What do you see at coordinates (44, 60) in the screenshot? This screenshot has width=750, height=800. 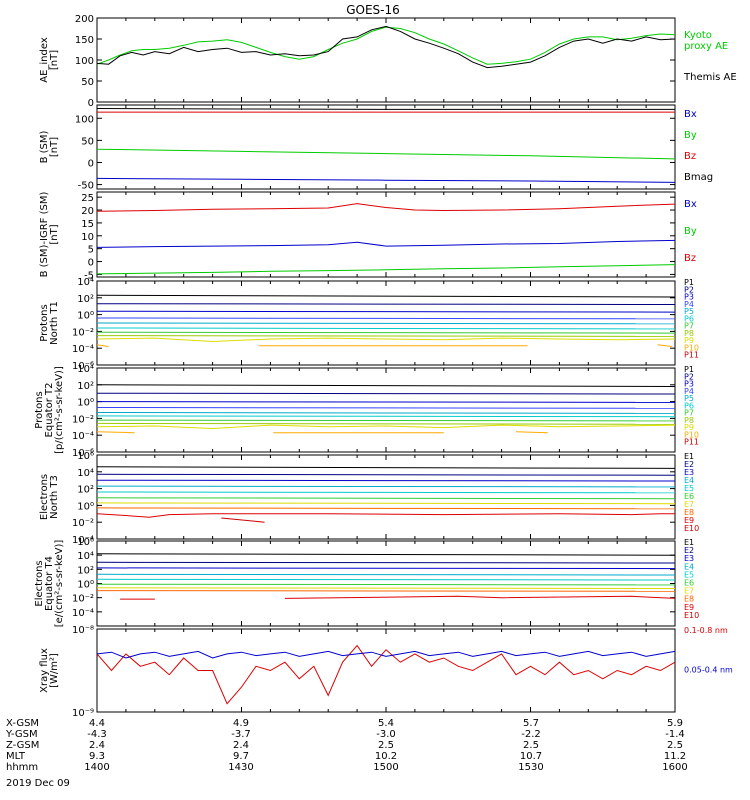 I see `y-axis-label-line: AE_index` at bounding box center [44, 60].